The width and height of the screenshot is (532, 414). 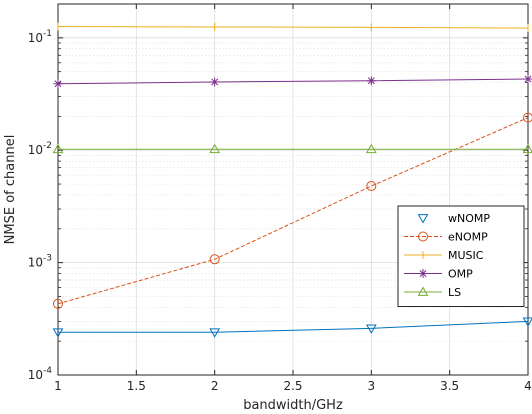 What do you see at coordinates (469, 218) in the screenshot?
I see `legend-label: wNOMP` at bounding box center [469, 218].